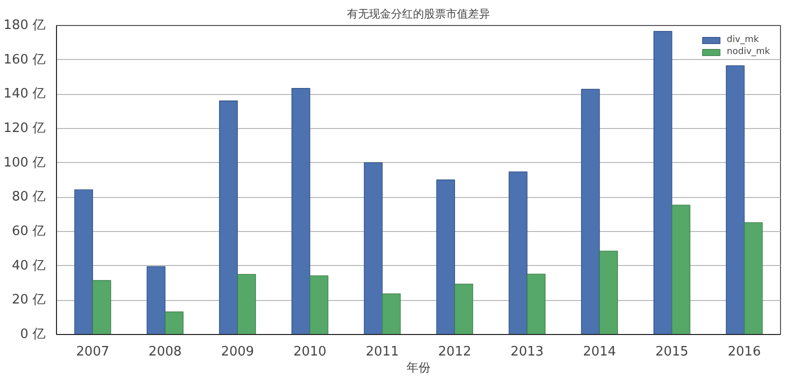 The width and height of the screenshot is (800, 377). I want to click on x-tick-label: 2009, so click(237, 352).